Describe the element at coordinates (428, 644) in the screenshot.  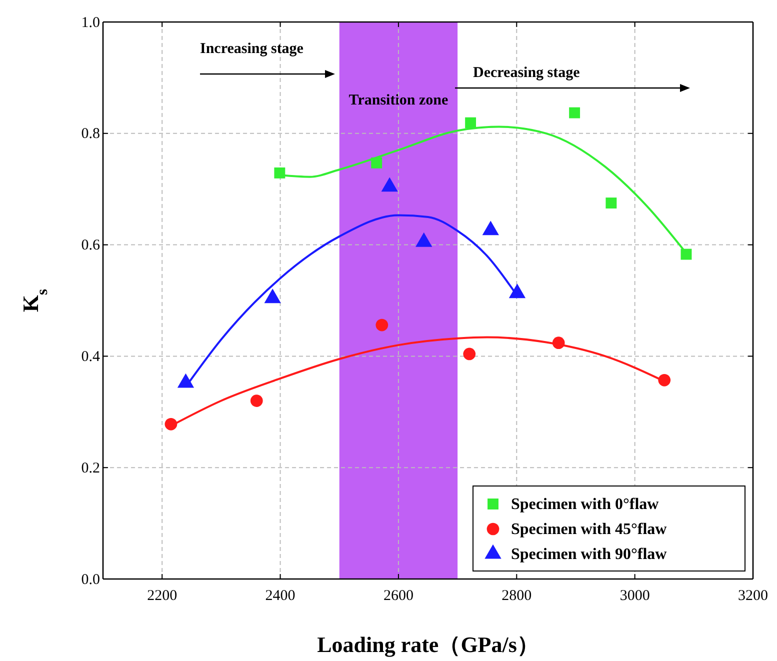
I see `x-axis-title: Loading rate（GPa/s）` at that location.